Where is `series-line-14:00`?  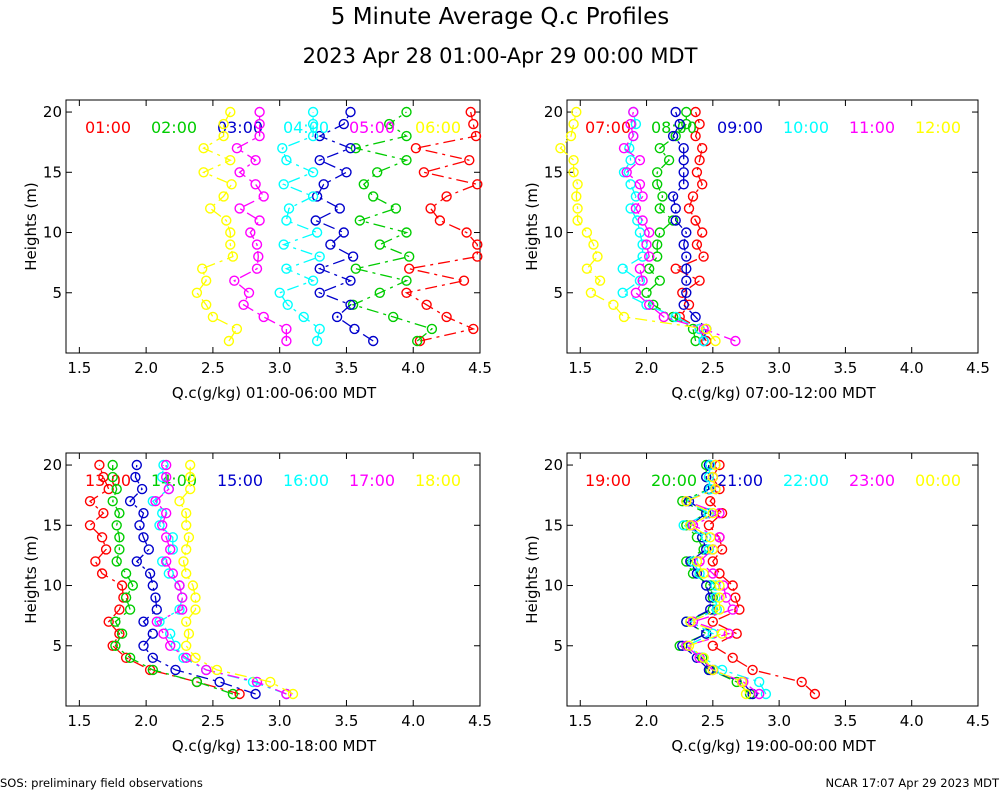 series-line-14:00 is located at coordinates (172, 580).